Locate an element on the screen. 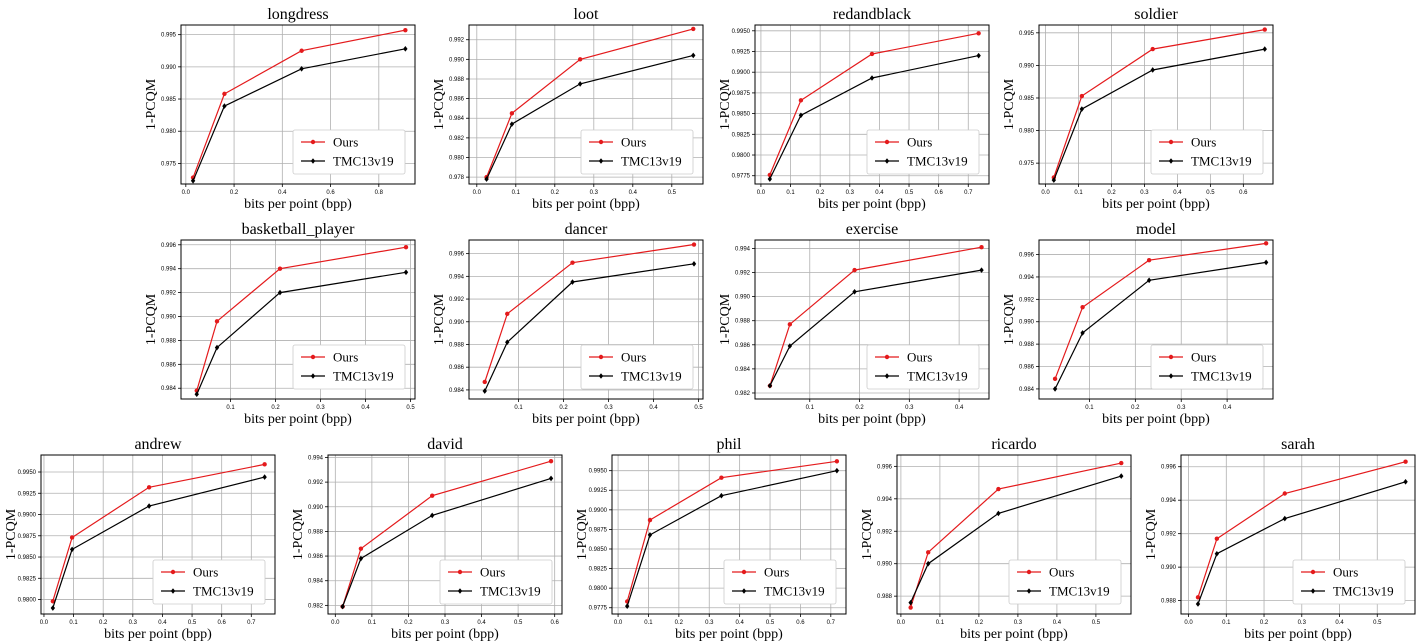  x-tick-label: 0.1 is located at coordinates (790, 193).